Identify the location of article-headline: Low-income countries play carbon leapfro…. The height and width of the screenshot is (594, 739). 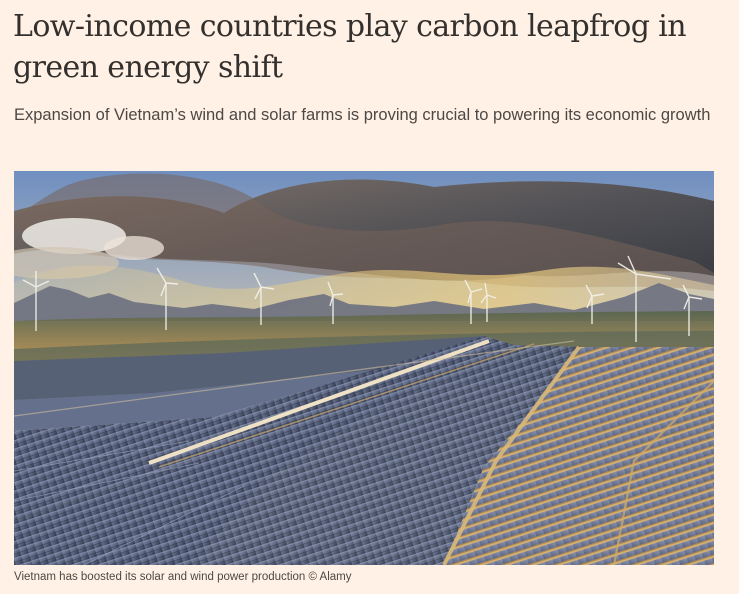
(350, 47).